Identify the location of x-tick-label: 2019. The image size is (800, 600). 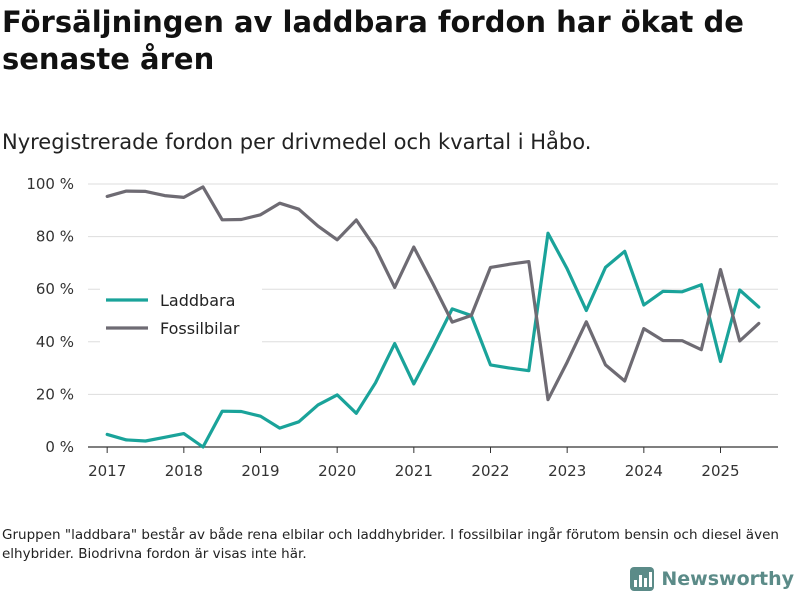
(260, 471).